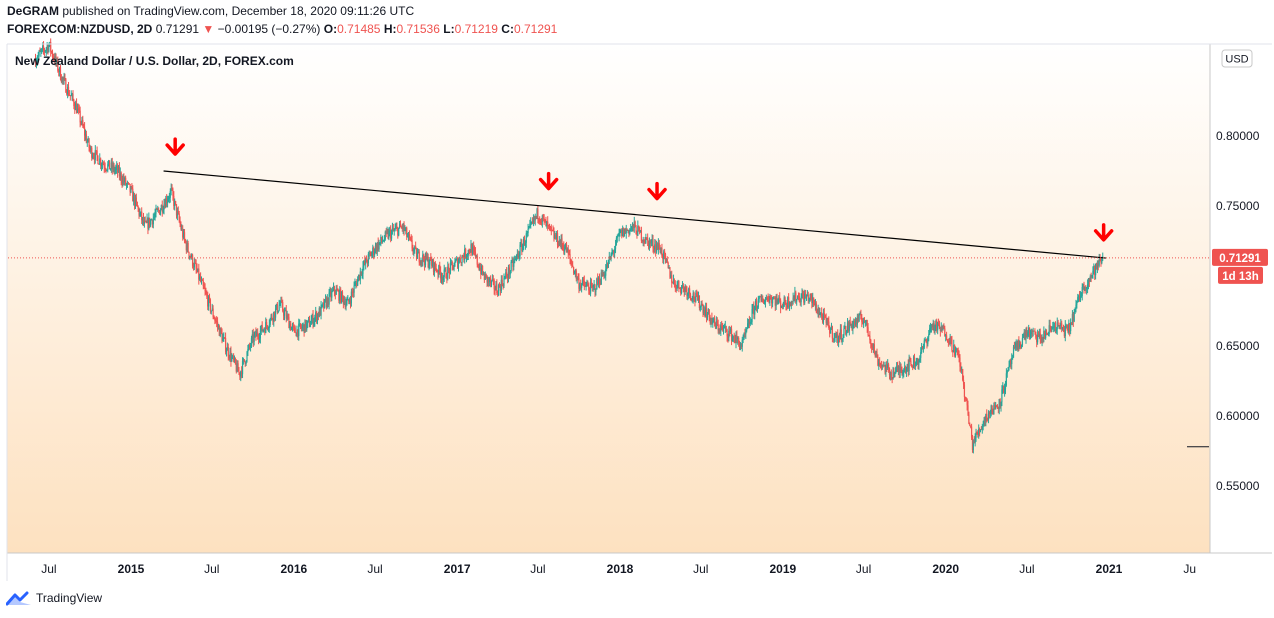  What do you see at coordinates (33, 11) in the screenshot?
I see `author-name: DeGRAM` at bounding box center [33, 11].